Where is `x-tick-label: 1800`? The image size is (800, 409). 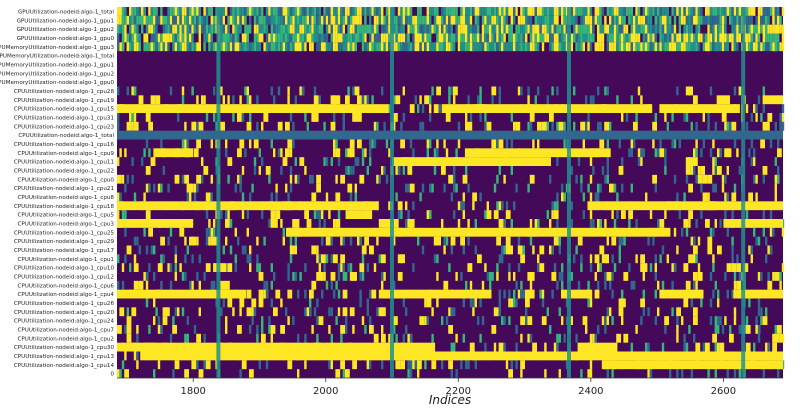
x-tick-label: 1800 is located at coordinates (192, 391).